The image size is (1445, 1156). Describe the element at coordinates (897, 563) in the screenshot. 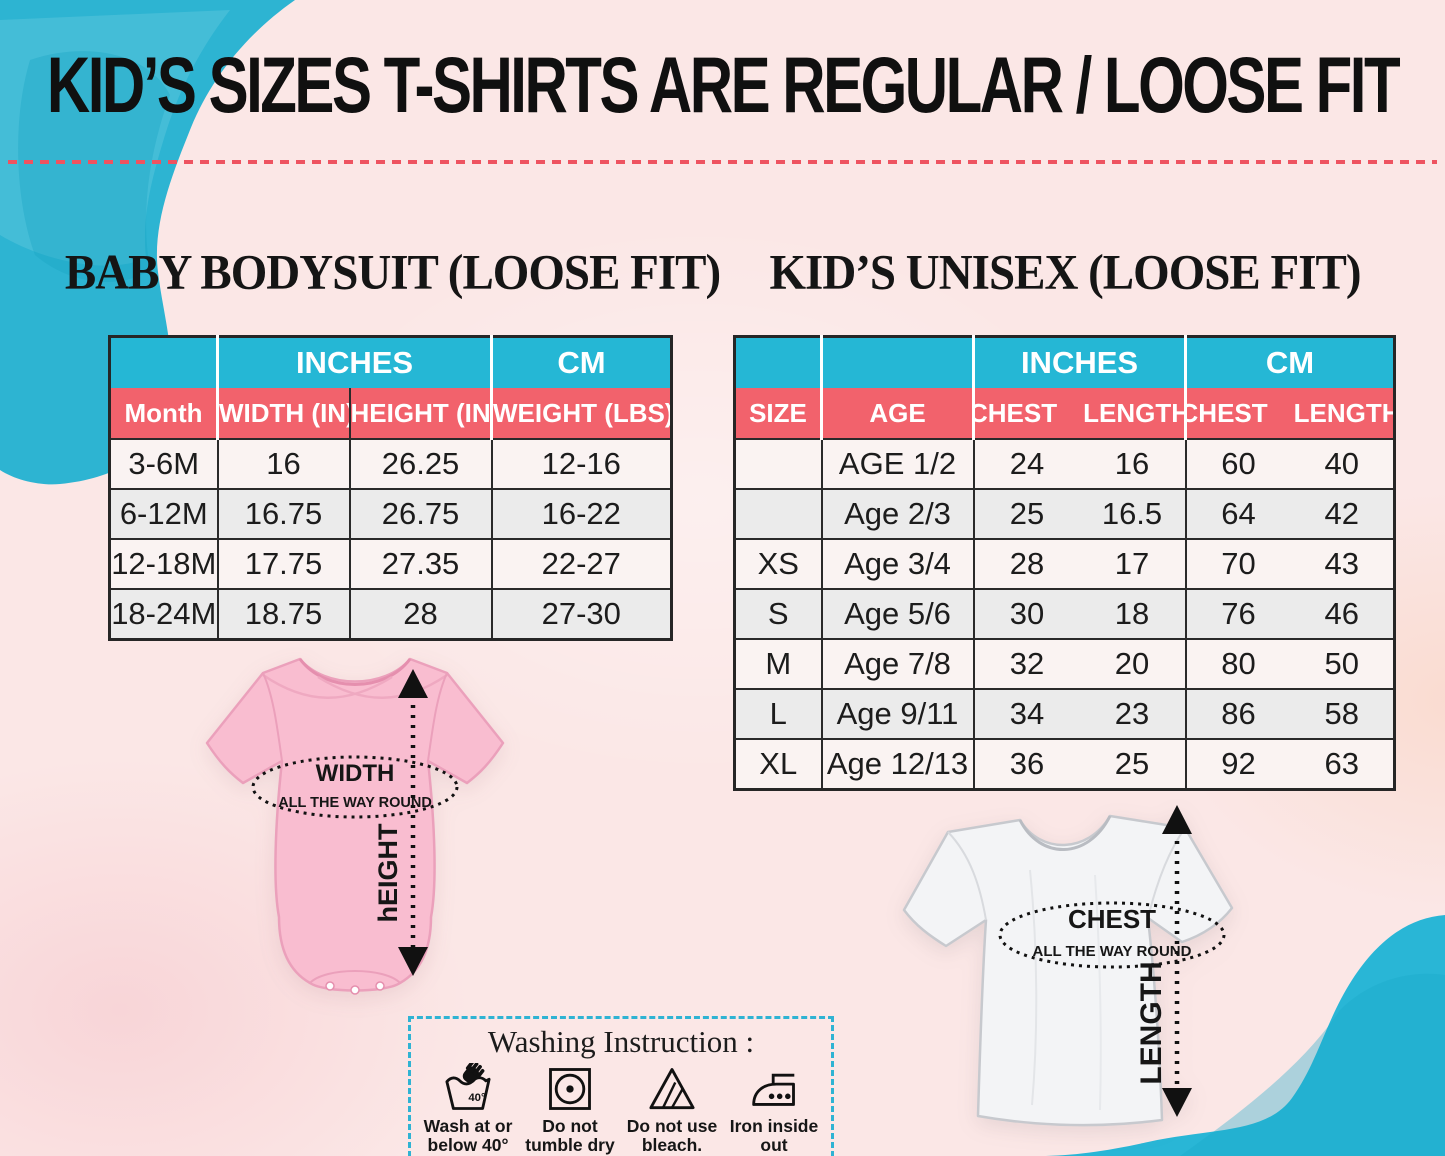

I see `table-cell: Age 3/4` at that location.